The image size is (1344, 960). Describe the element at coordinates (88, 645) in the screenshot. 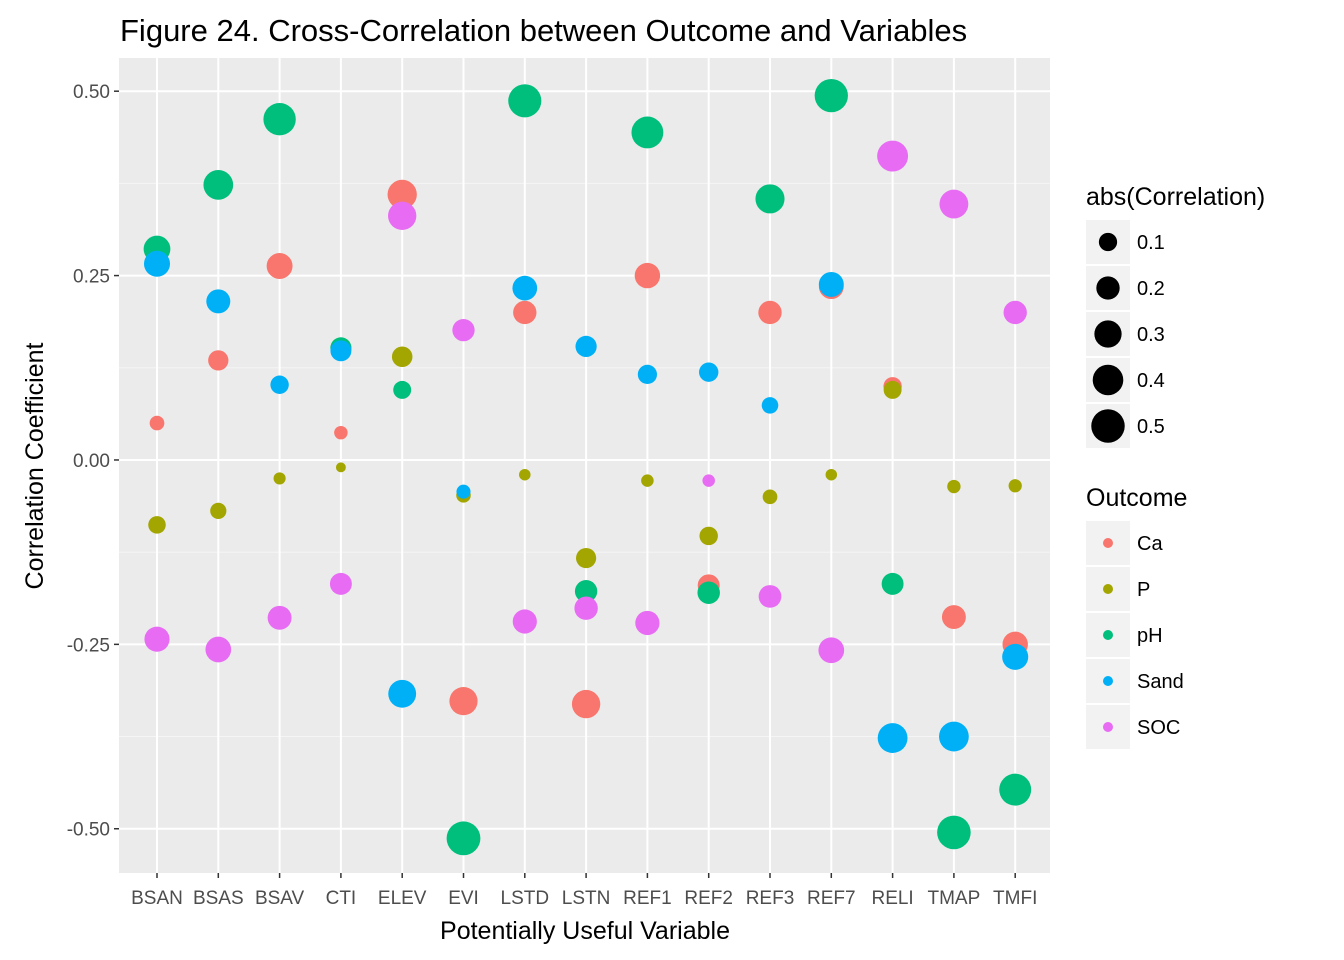

I see `y-tick-label: -0.25` at that location.